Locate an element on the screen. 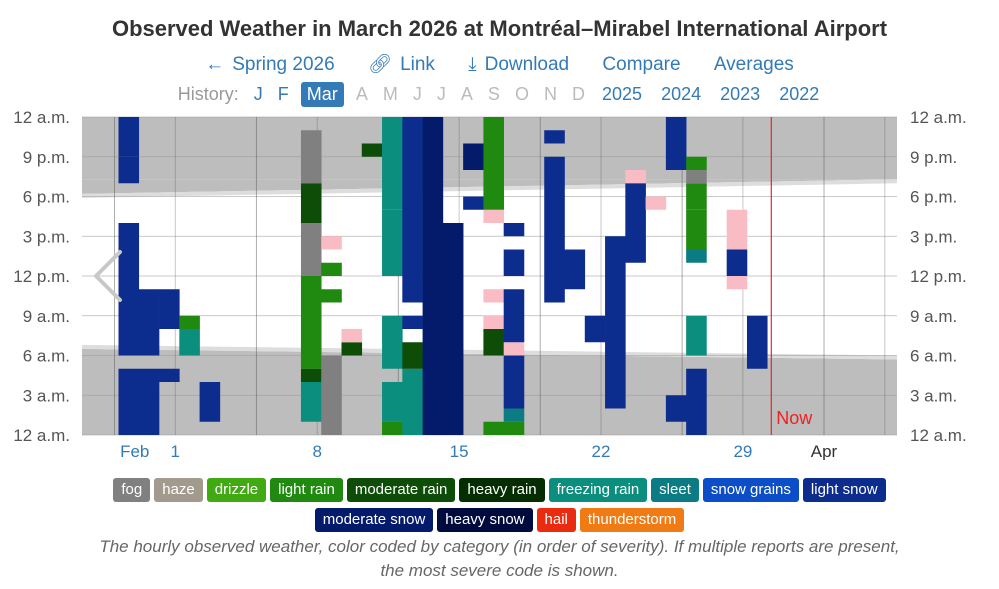  x-tick-label: 15 is located at coordinates (459, 451).